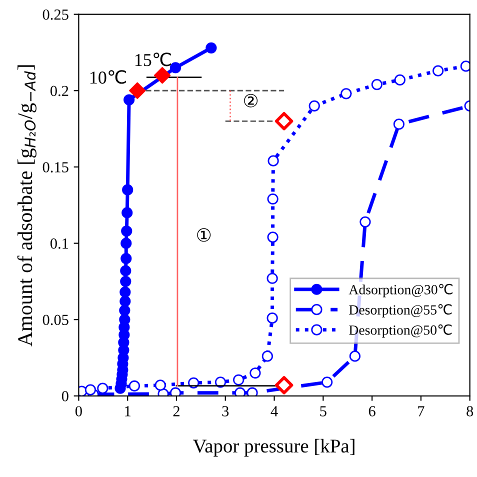 Image resolution: width=477 pixels, height=477 pixels. What do you see at coordinates (55, 167) in the screenshot?
I see `y-tick-label: 0.15` at bounding box center [55, 167].